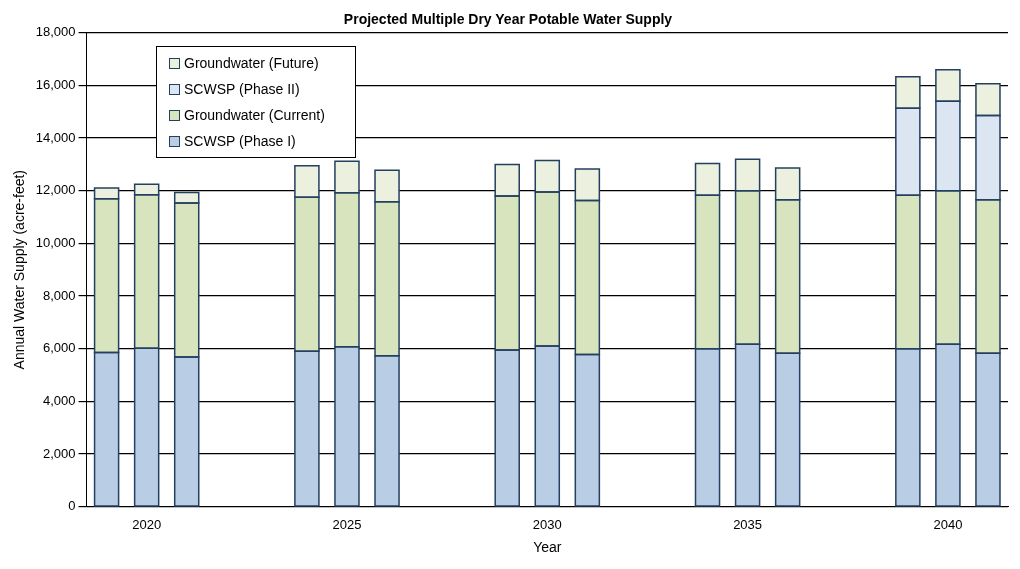 The width and height of the screenshot is (1020, 569). Describe the element at coordinates (948, 524) in the screenshot. I see `x-tick-label: 2040` at that location.